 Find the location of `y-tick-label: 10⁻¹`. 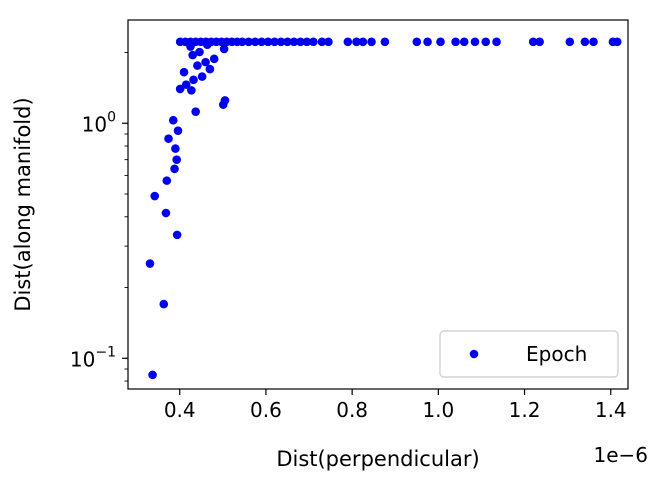

y-tick-label: 10⁻¹ is located at coordinates (93, 357).